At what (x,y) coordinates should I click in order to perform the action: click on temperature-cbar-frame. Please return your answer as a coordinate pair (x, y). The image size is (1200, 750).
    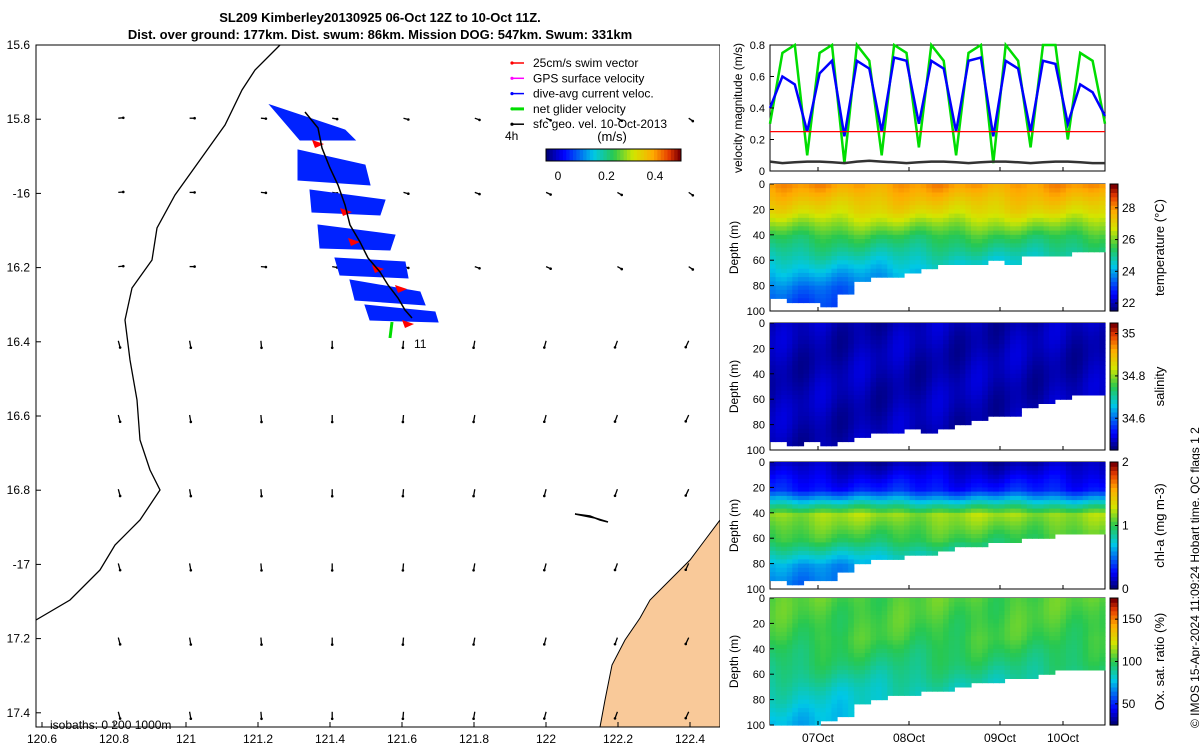
    Looking at the image, I should click on (1114, 247).